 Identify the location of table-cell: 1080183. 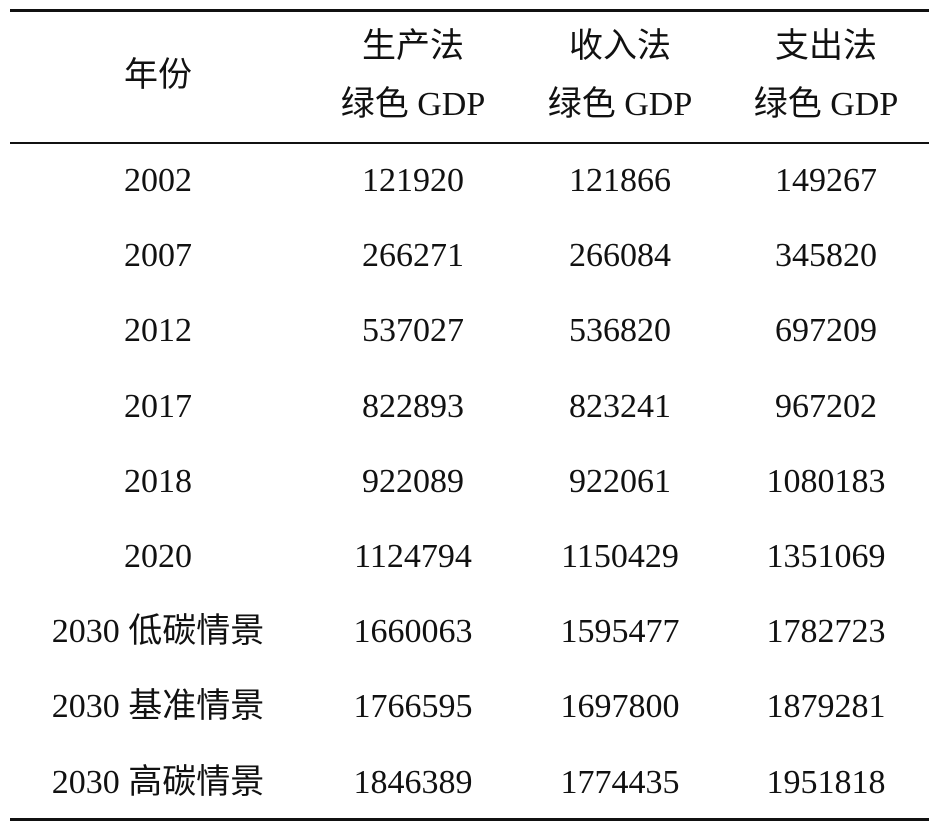
(826, 481).